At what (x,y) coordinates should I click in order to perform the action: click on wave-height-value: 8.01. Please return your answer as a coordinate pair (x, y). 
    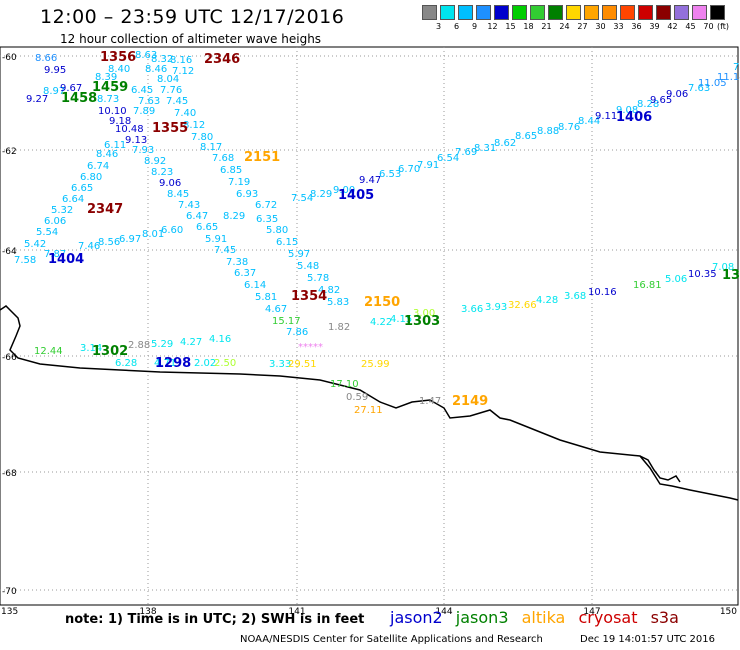
    Looking at the image, I should click on (153, 234).